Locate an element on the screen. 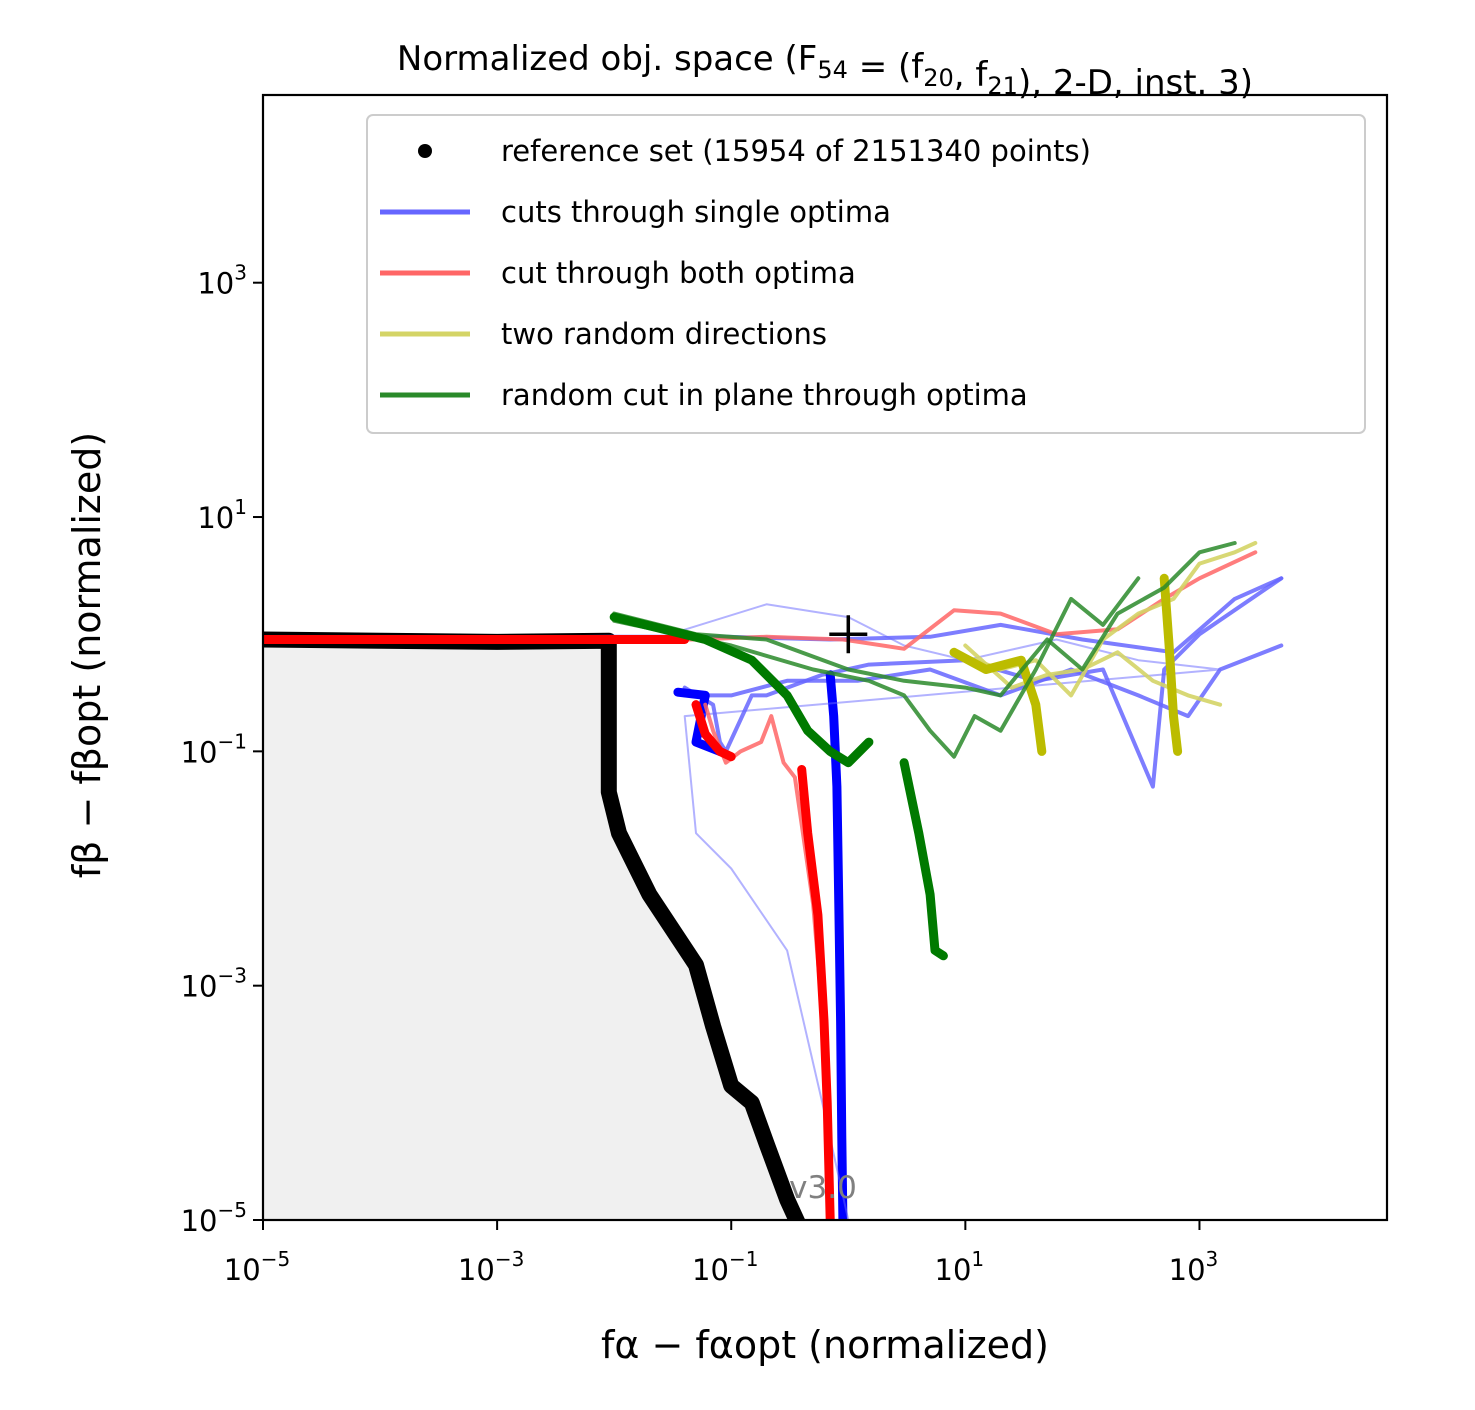 The height and width of the screenshot is (1410, 1475). marker-layer is located at coordinates (848, 634).